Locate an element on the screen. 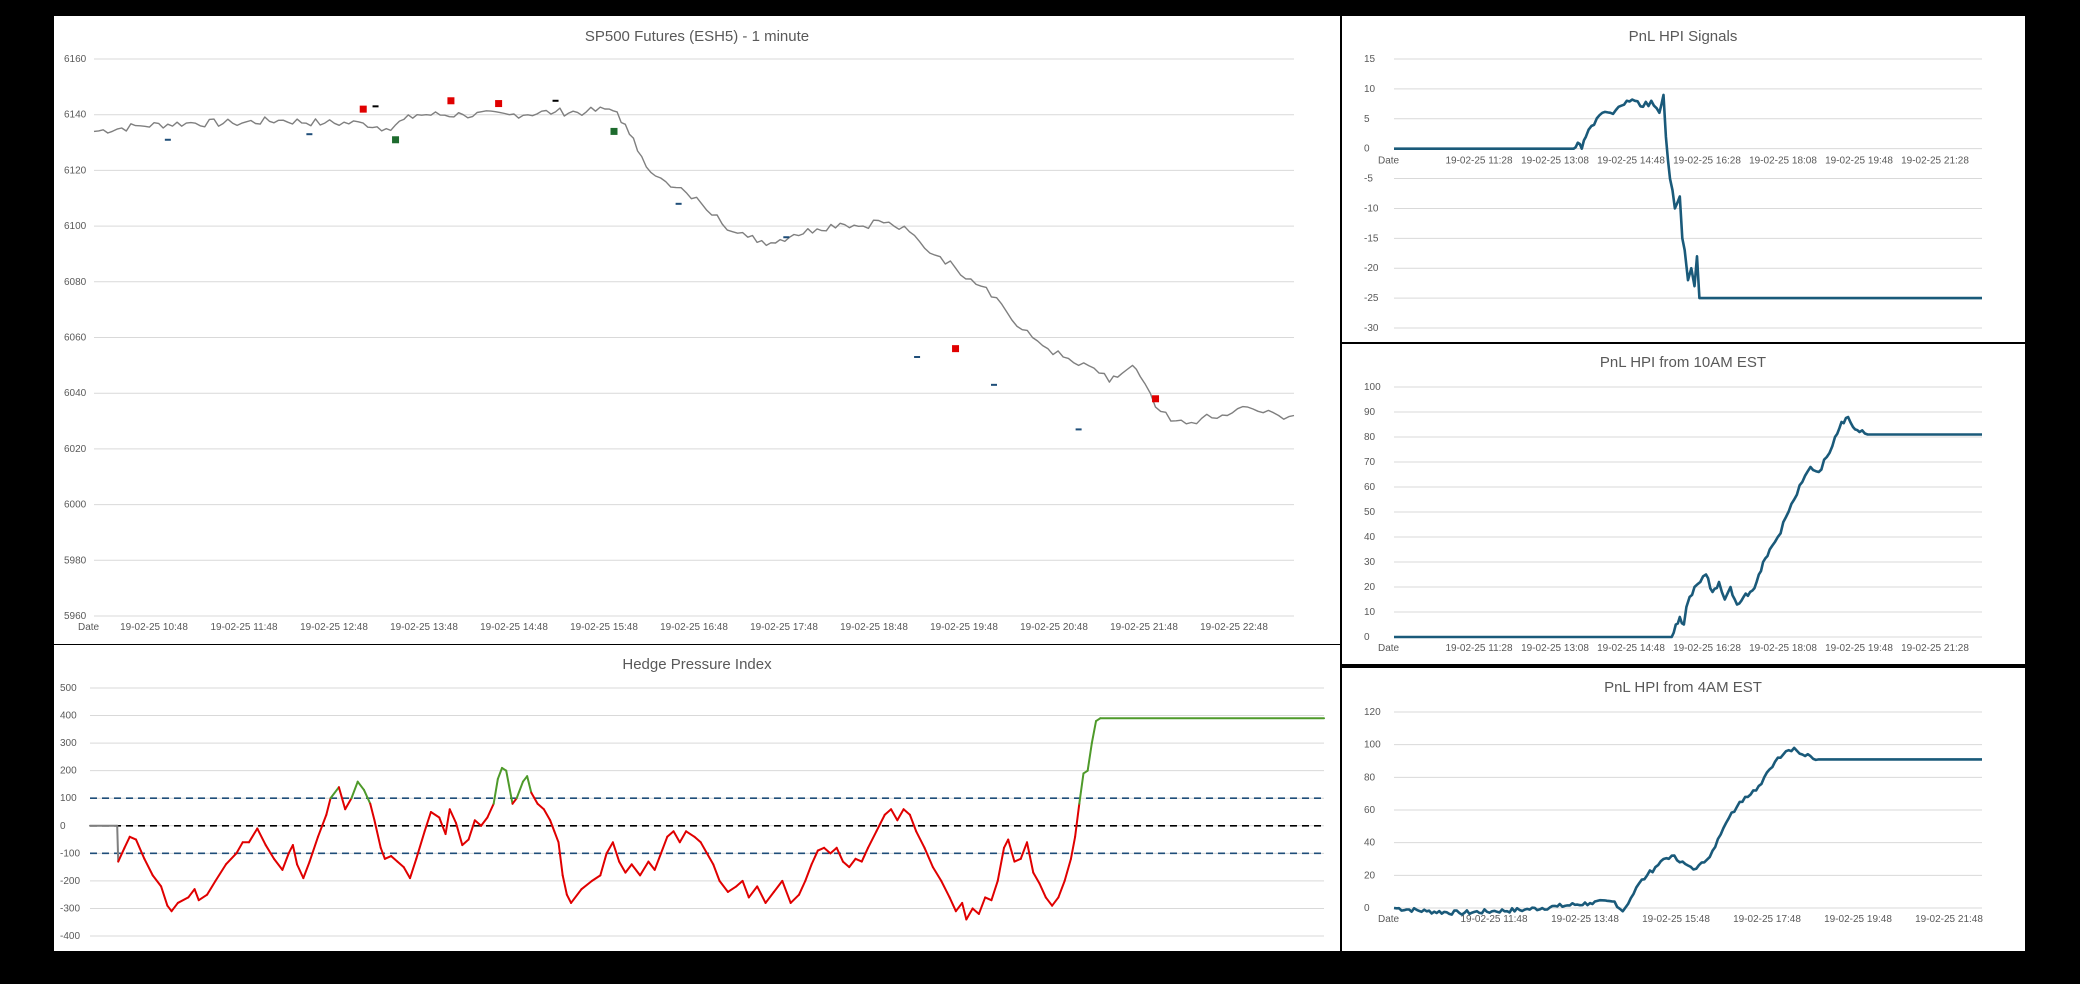 The width and height of the screenshot is (2080, 984). y-tick-label: 120 is located at coordinates (1372, 712).